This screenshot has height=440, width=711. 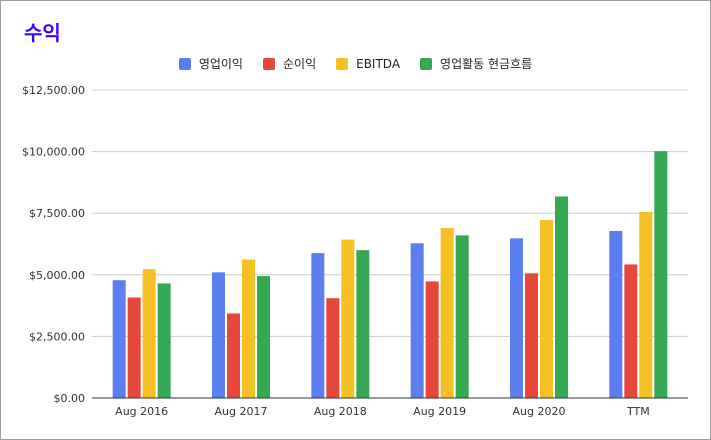 What do you see at coordinates (378, 63) in the screenshot?
I see `legend-label: EBITDA` at bounding box center [378, 63].